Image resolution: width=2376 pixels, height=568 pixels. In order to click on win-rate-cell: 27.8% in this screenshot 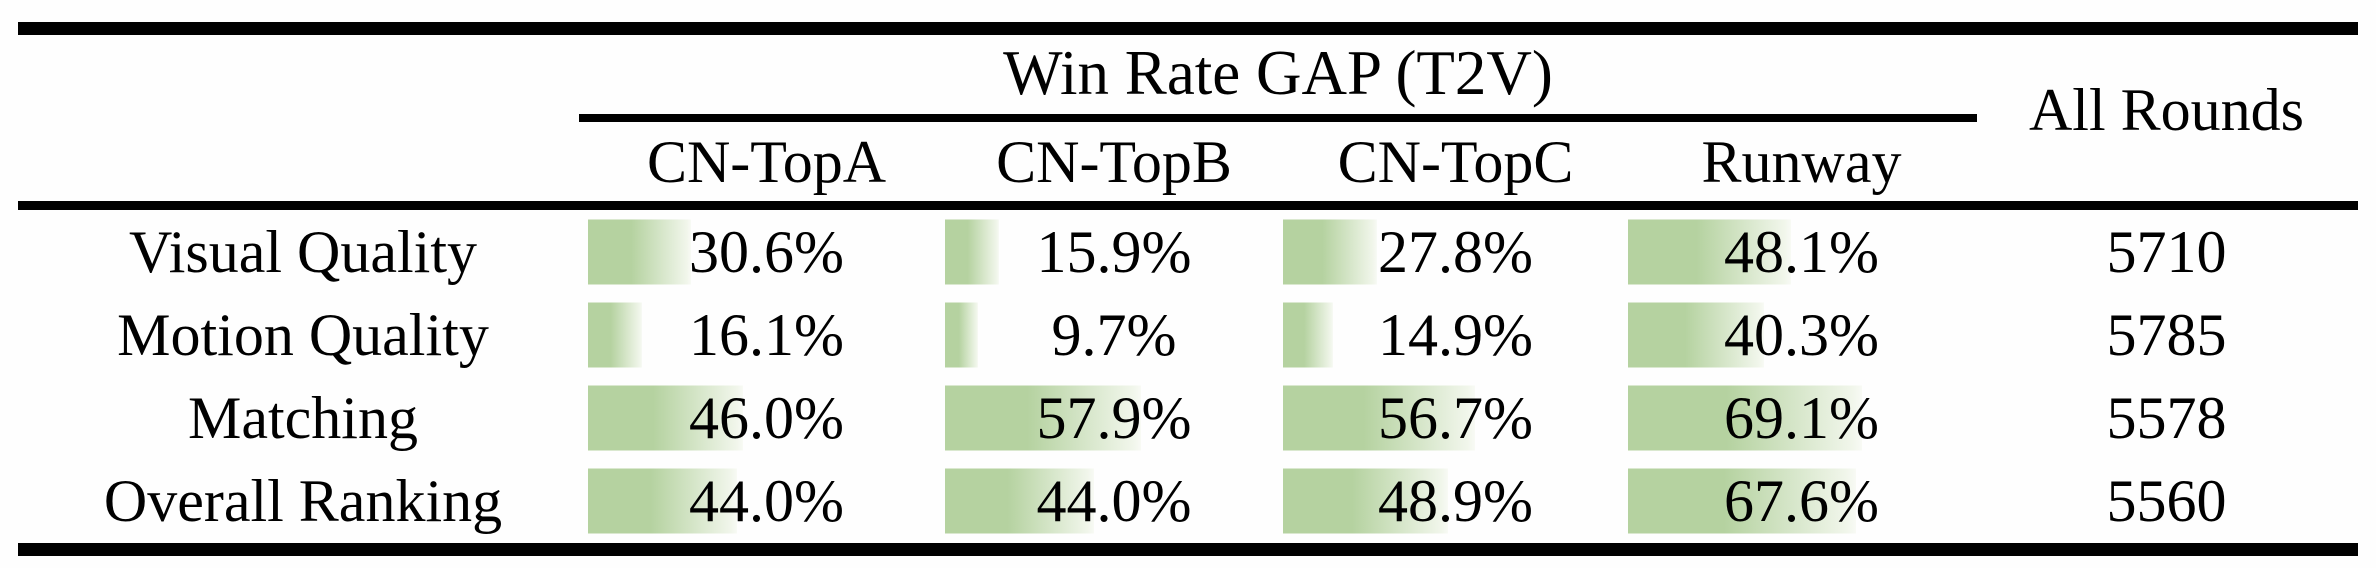, I will do `click(1455, 251)`.